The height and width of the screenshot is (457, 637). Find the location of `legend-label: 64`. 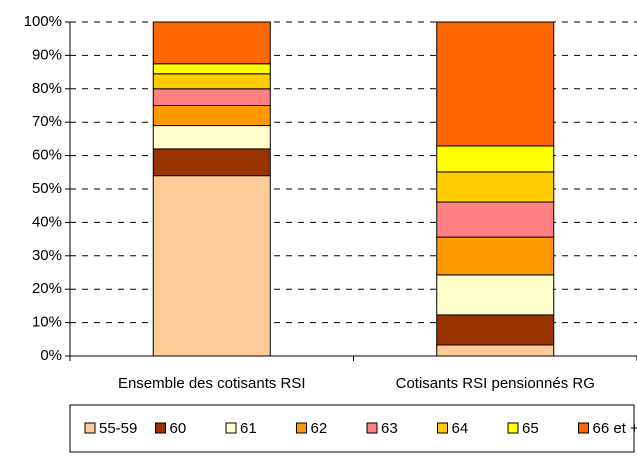

legend-label: 64 is located at coordinates (460, 428).